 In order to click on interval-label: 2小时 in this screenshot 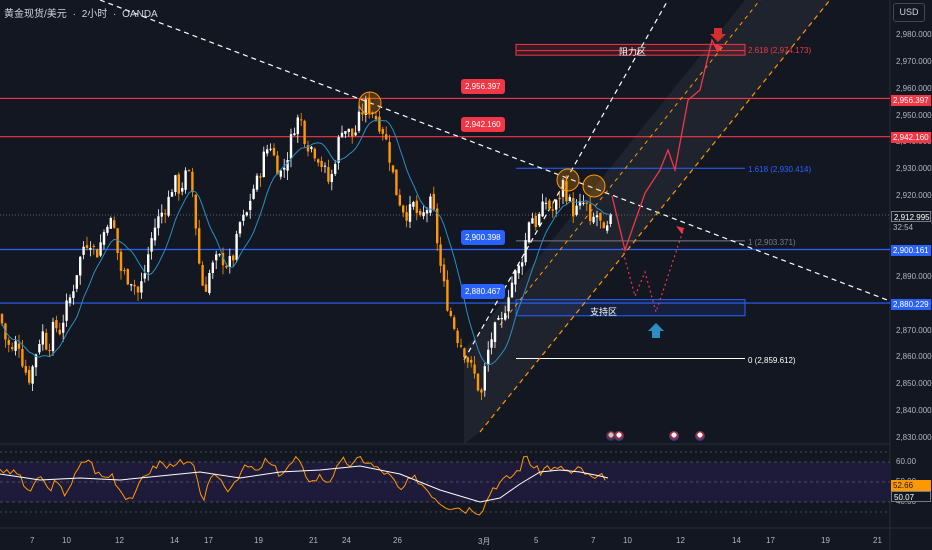, I will do `click(94, 14)`.